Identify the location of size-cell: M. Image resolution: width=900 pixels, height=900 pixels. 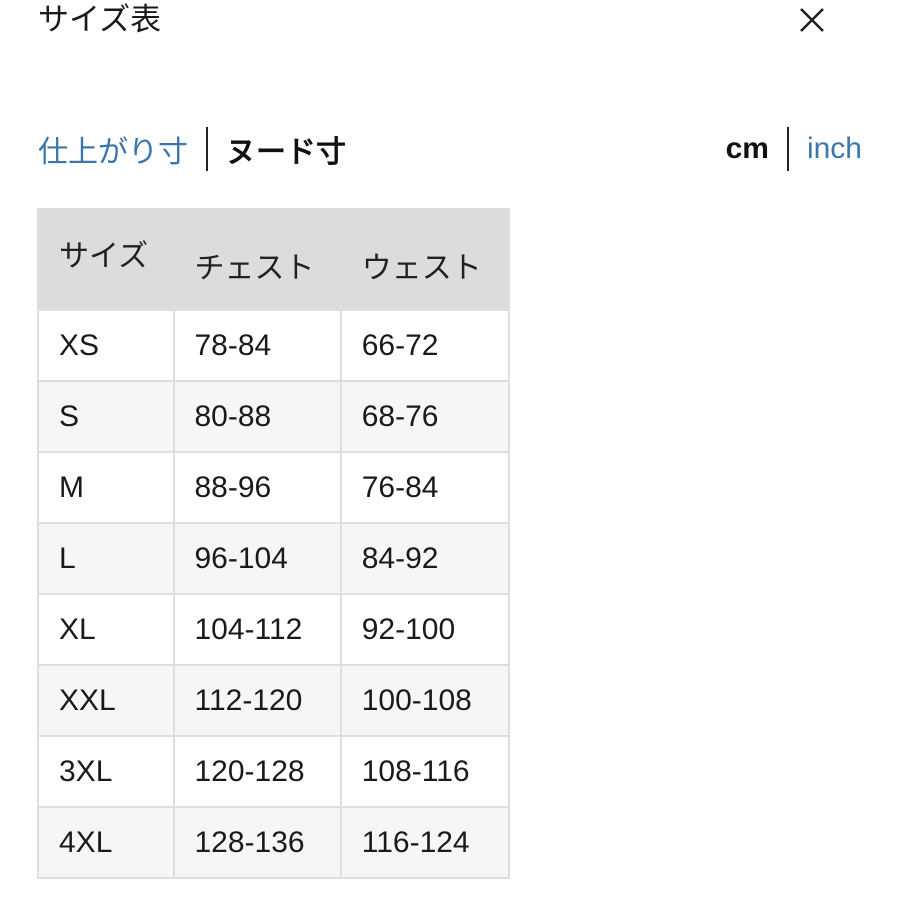
(106, 487).